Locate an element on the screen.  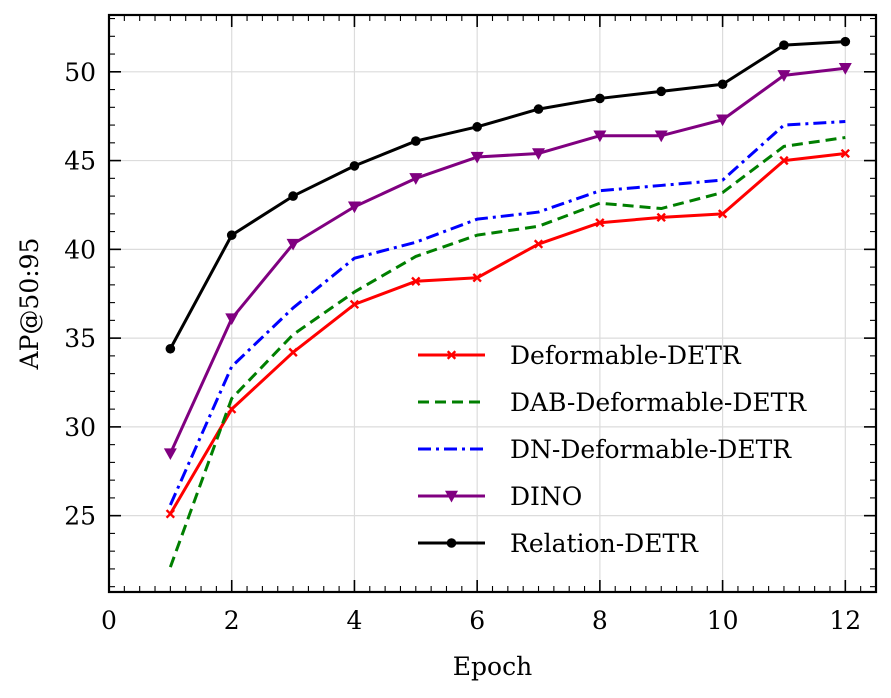
legend-item: Relation-DETR is located at coordinates (558, 543).